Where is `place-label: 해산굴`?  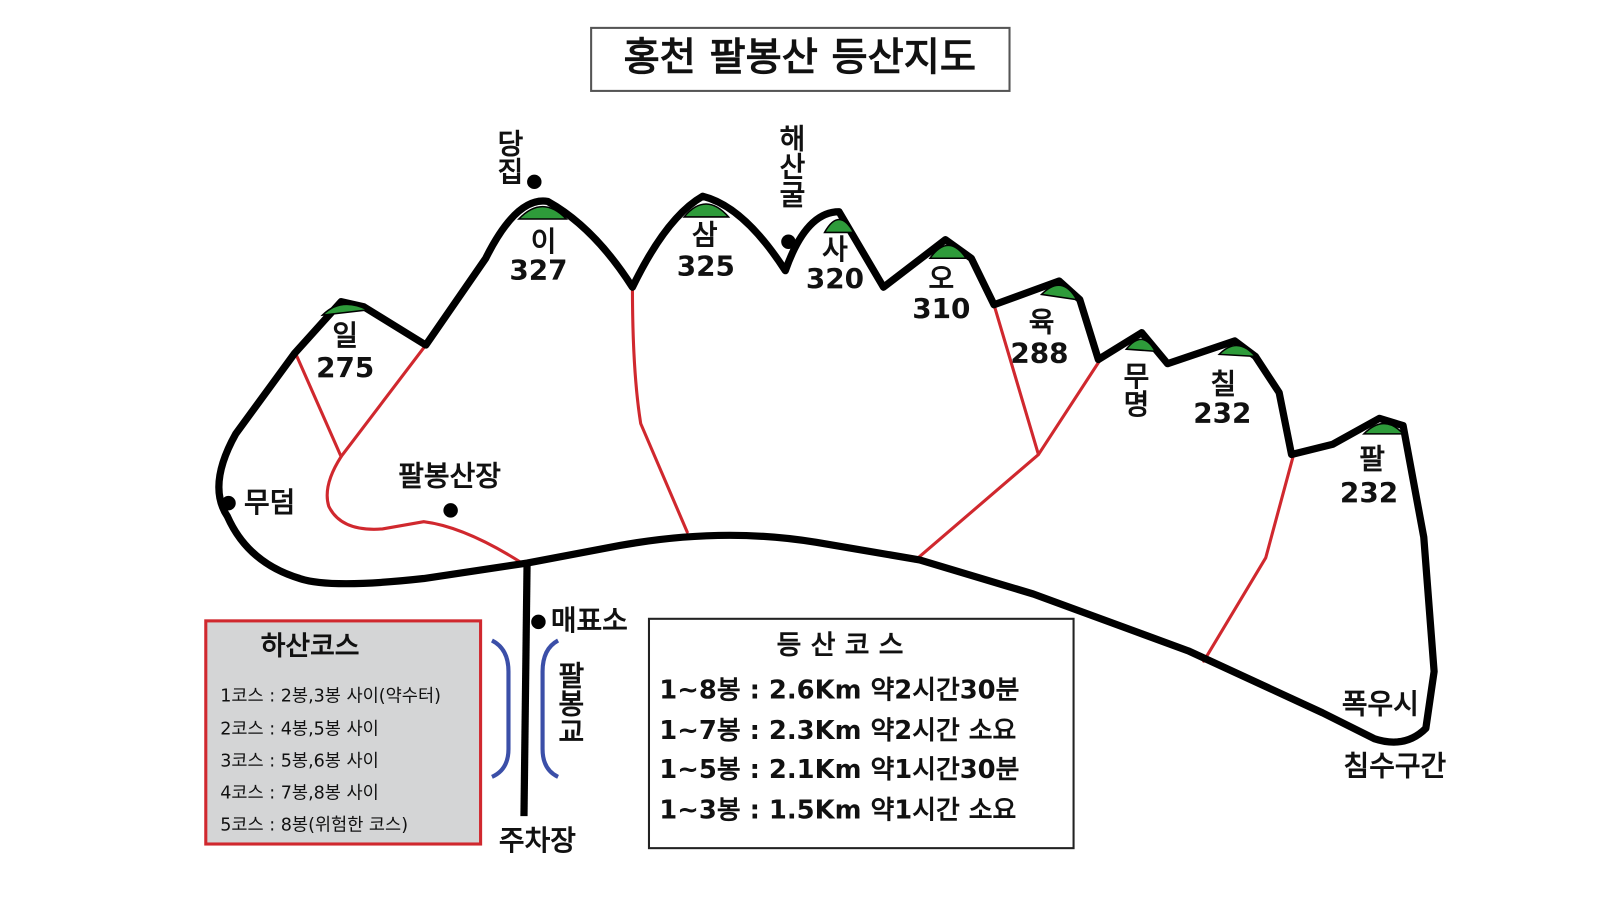
place-label: 해산굴 is located at coordinates (790, 166).